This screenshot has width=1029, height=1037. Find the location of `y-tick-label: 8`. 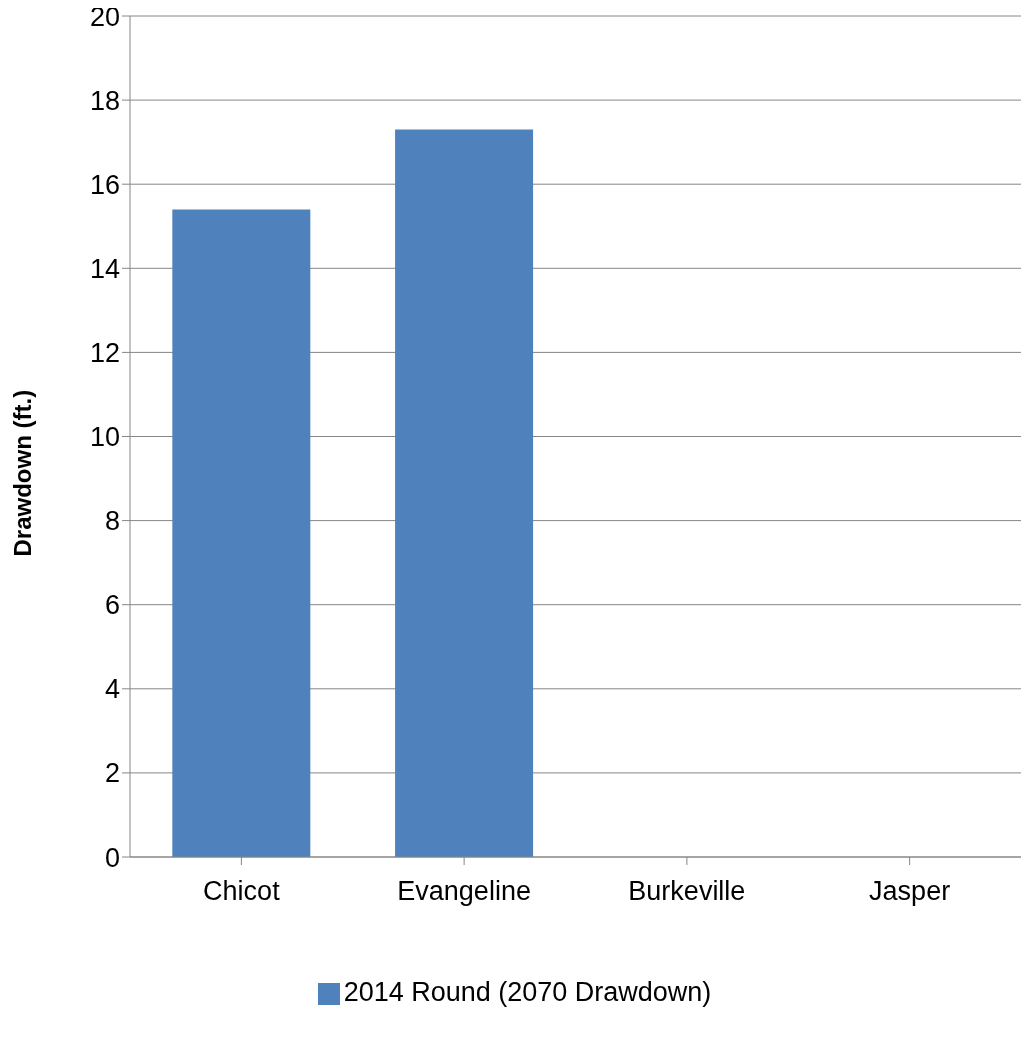

y-tick-label: 8 is located at coordinates (112, 521).